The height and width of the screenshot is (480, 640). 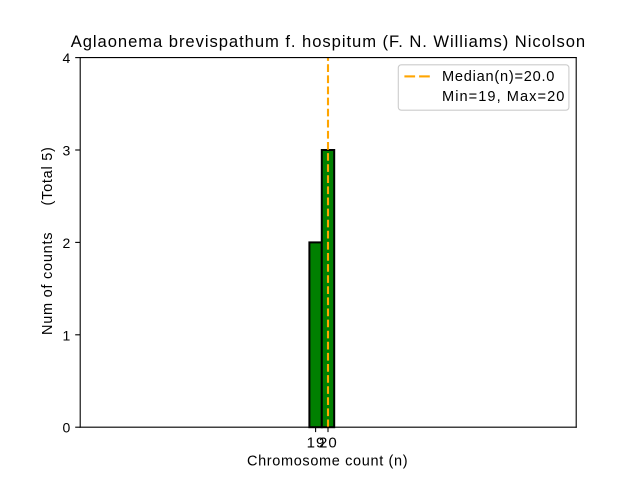 I want to click on svg-text: 3, so click(x=67, y=151).